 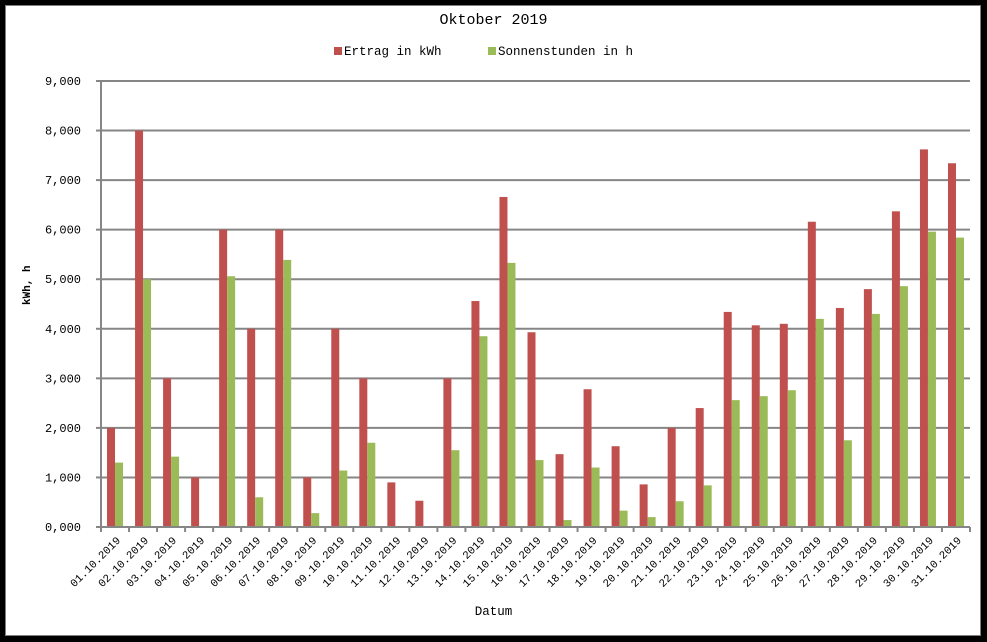 I want to click on legend-item-sonnenstunden: Sonnenstunden in h, so click(x=560, y=52).